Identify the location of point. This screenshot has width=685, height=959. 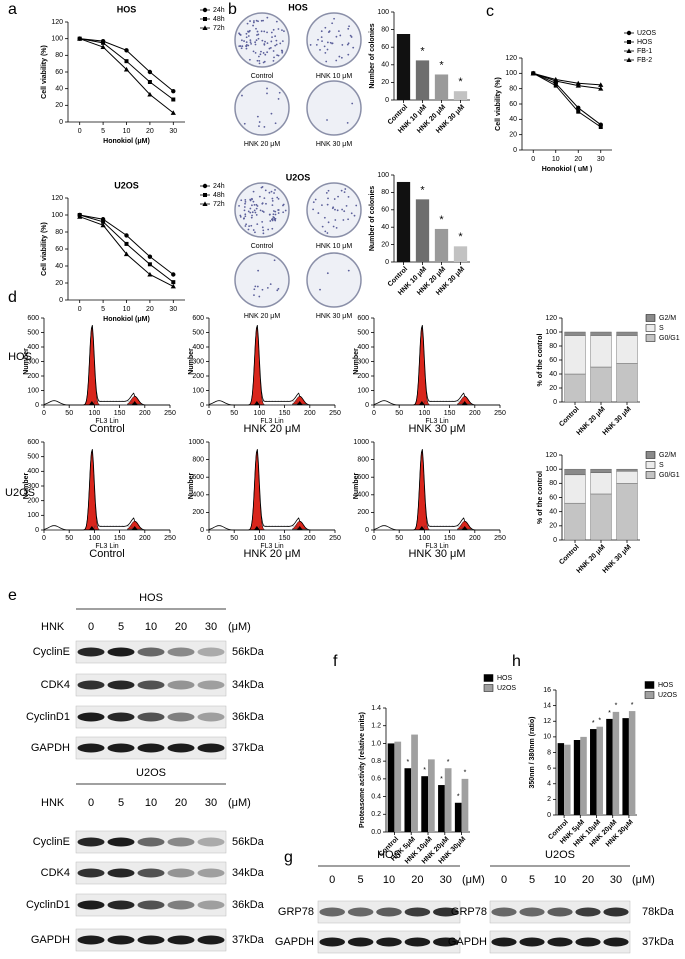
(103, 221).